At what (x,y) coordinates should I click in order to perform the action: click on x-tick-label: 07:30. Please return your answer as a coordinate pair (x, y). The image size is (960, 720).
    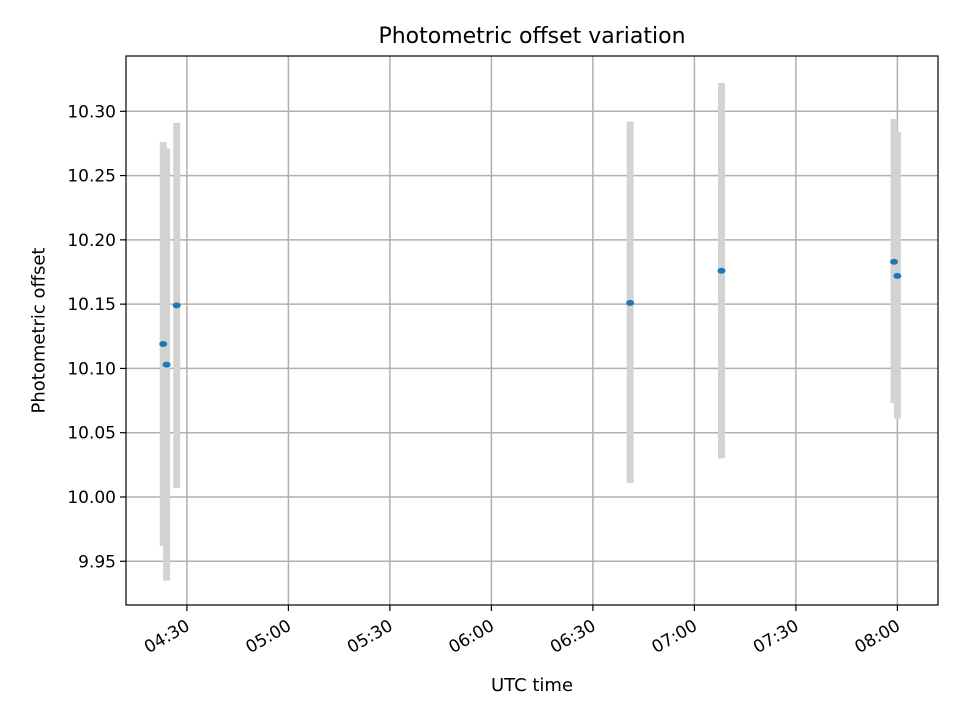
    Looking at the image, I should click on (776, 637).